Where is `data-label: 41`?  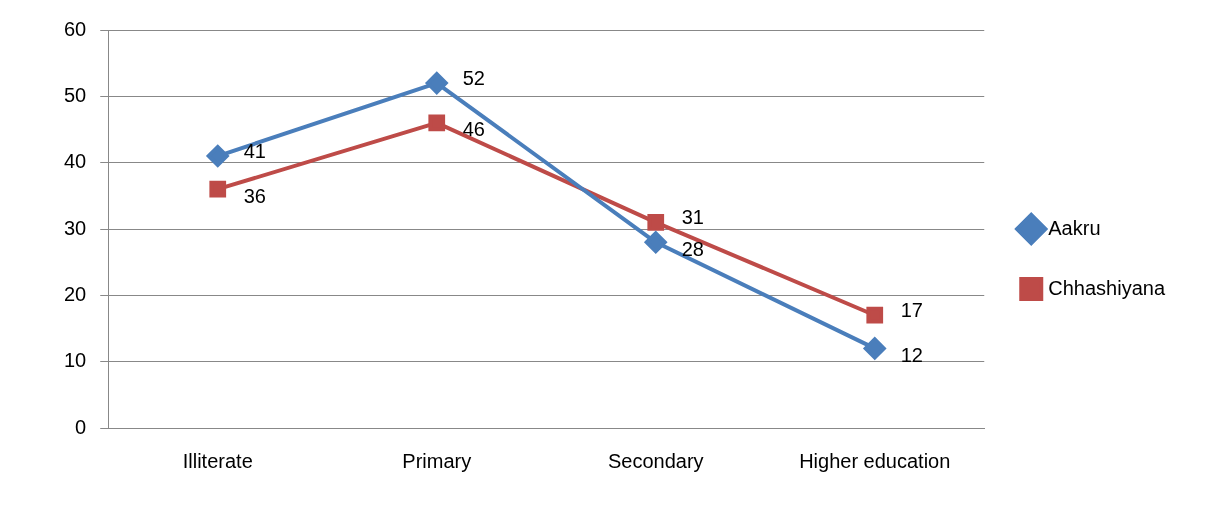 data-label: 41 is located at coordinates (254, 150).